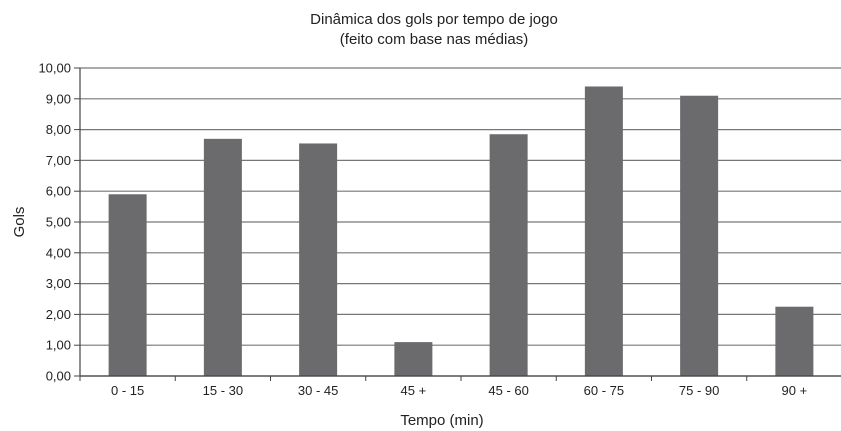 This screenshot has height=431, width=841. Describe the element at coordinates (604, 390) in the screenshot. I see `x-tick-label: 60 - 75` at that location.